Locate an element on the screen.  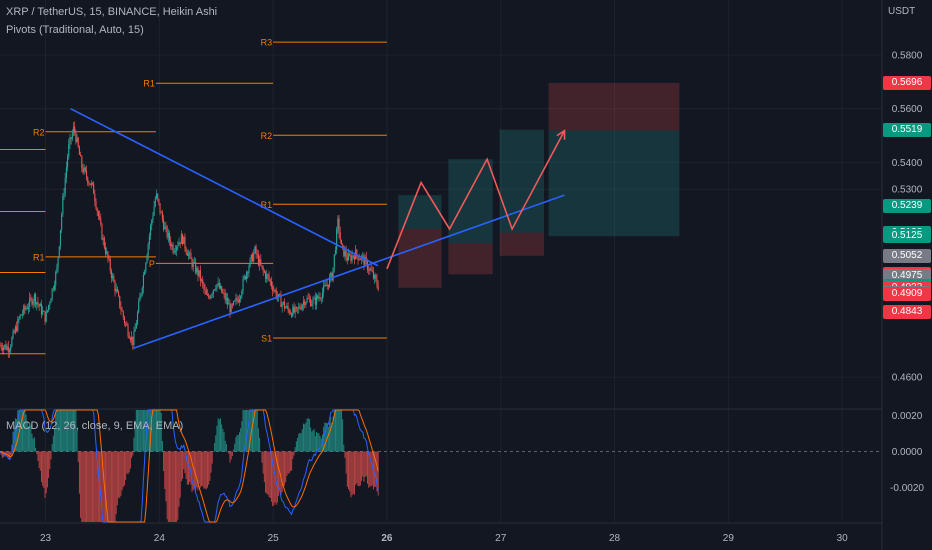
stop-zone is located at coordinates (470, 259).